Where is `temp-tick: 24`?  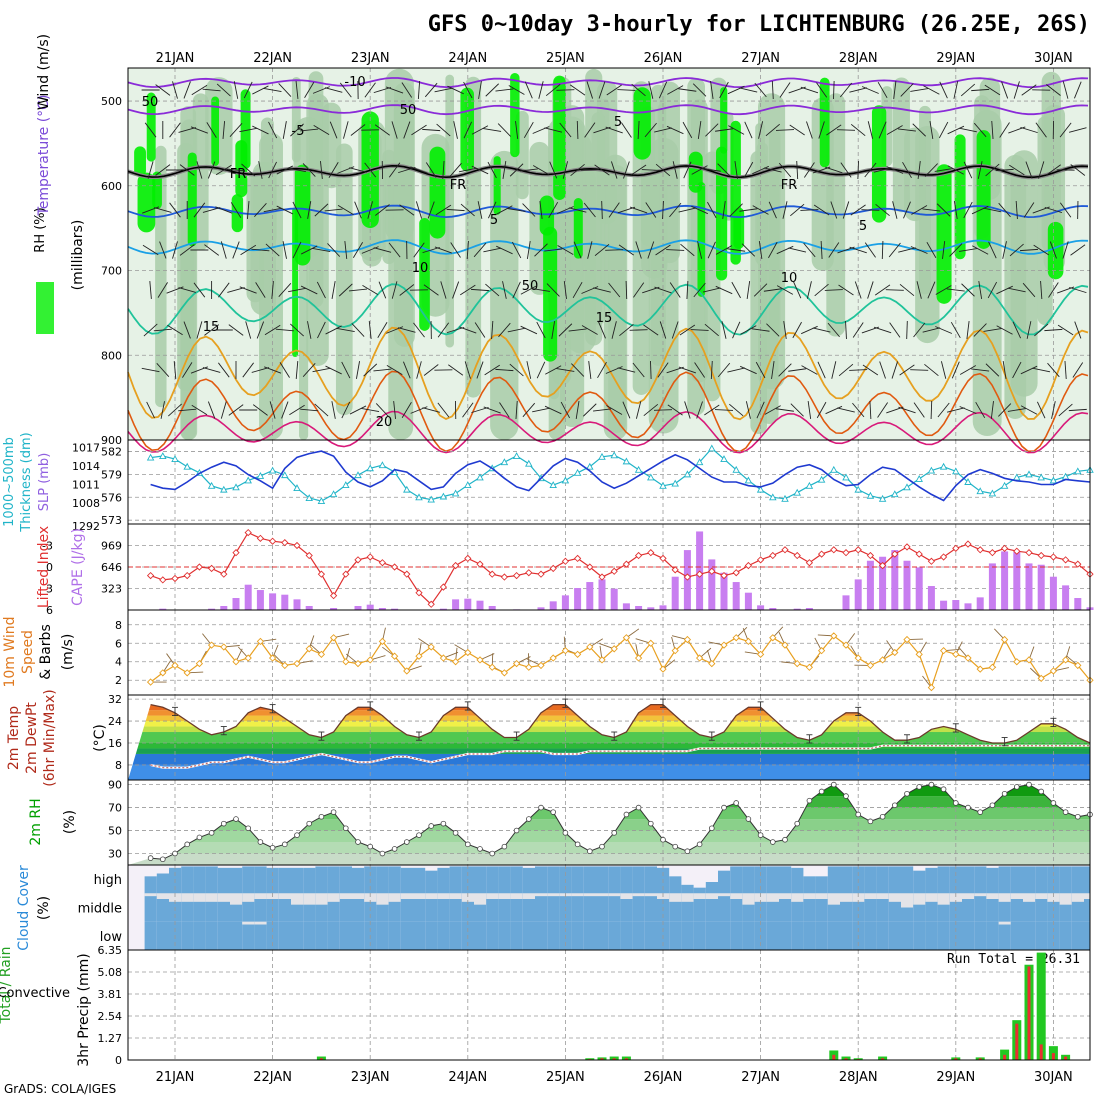
temp-tick: 24 is located at coordinates (115, 721).